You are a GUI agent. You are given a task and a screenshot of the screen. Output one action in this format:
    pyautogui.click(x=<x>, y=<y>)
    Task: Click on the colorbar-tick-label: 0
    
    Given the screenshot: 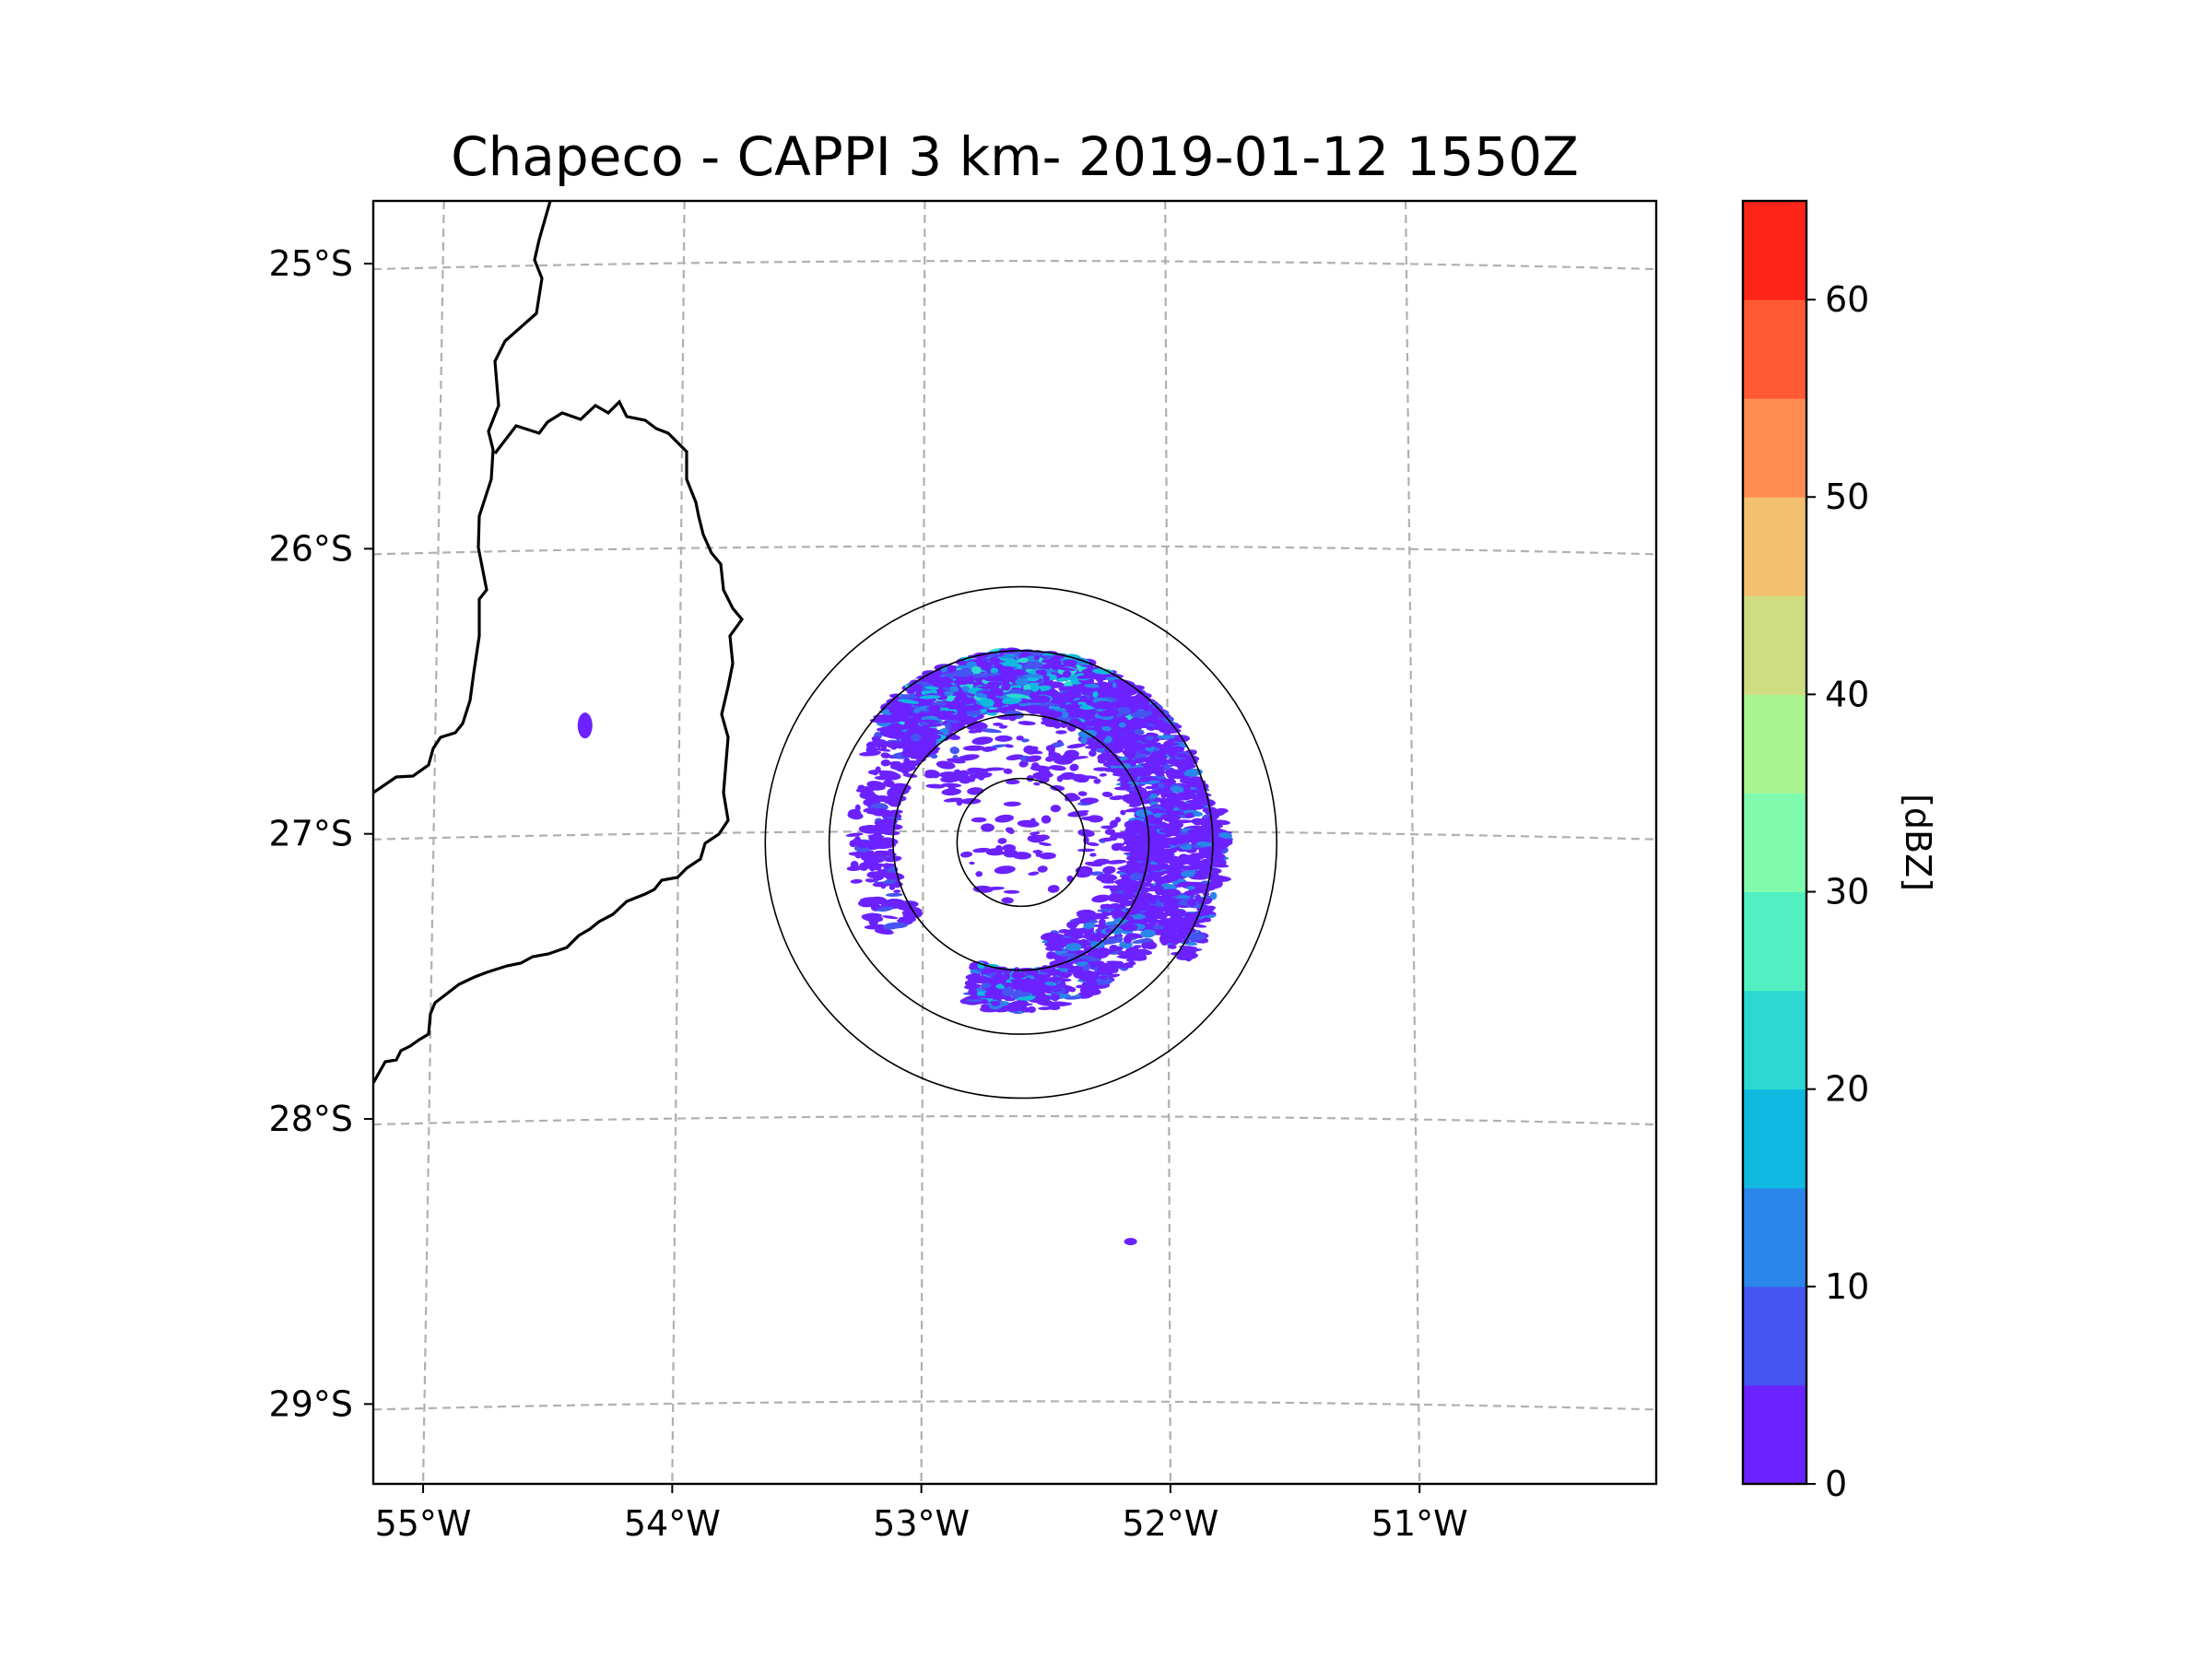 What is the action you would take?
    pyautogui.click(x=1836, y=1484)
    